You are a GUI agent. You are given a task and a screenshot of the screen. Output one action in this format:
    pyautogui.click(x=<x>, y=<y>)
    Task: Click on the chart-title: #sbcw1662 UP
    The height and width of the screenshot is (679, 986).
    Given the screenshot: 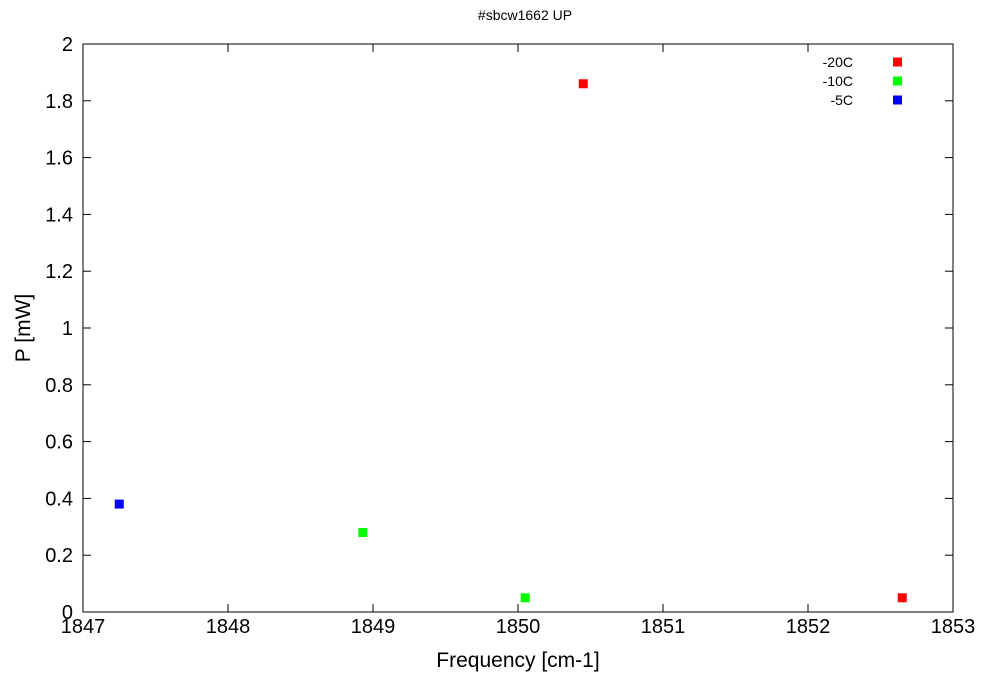 What is the action you would take?
    pyautogui.click(x=525, y=15)
    